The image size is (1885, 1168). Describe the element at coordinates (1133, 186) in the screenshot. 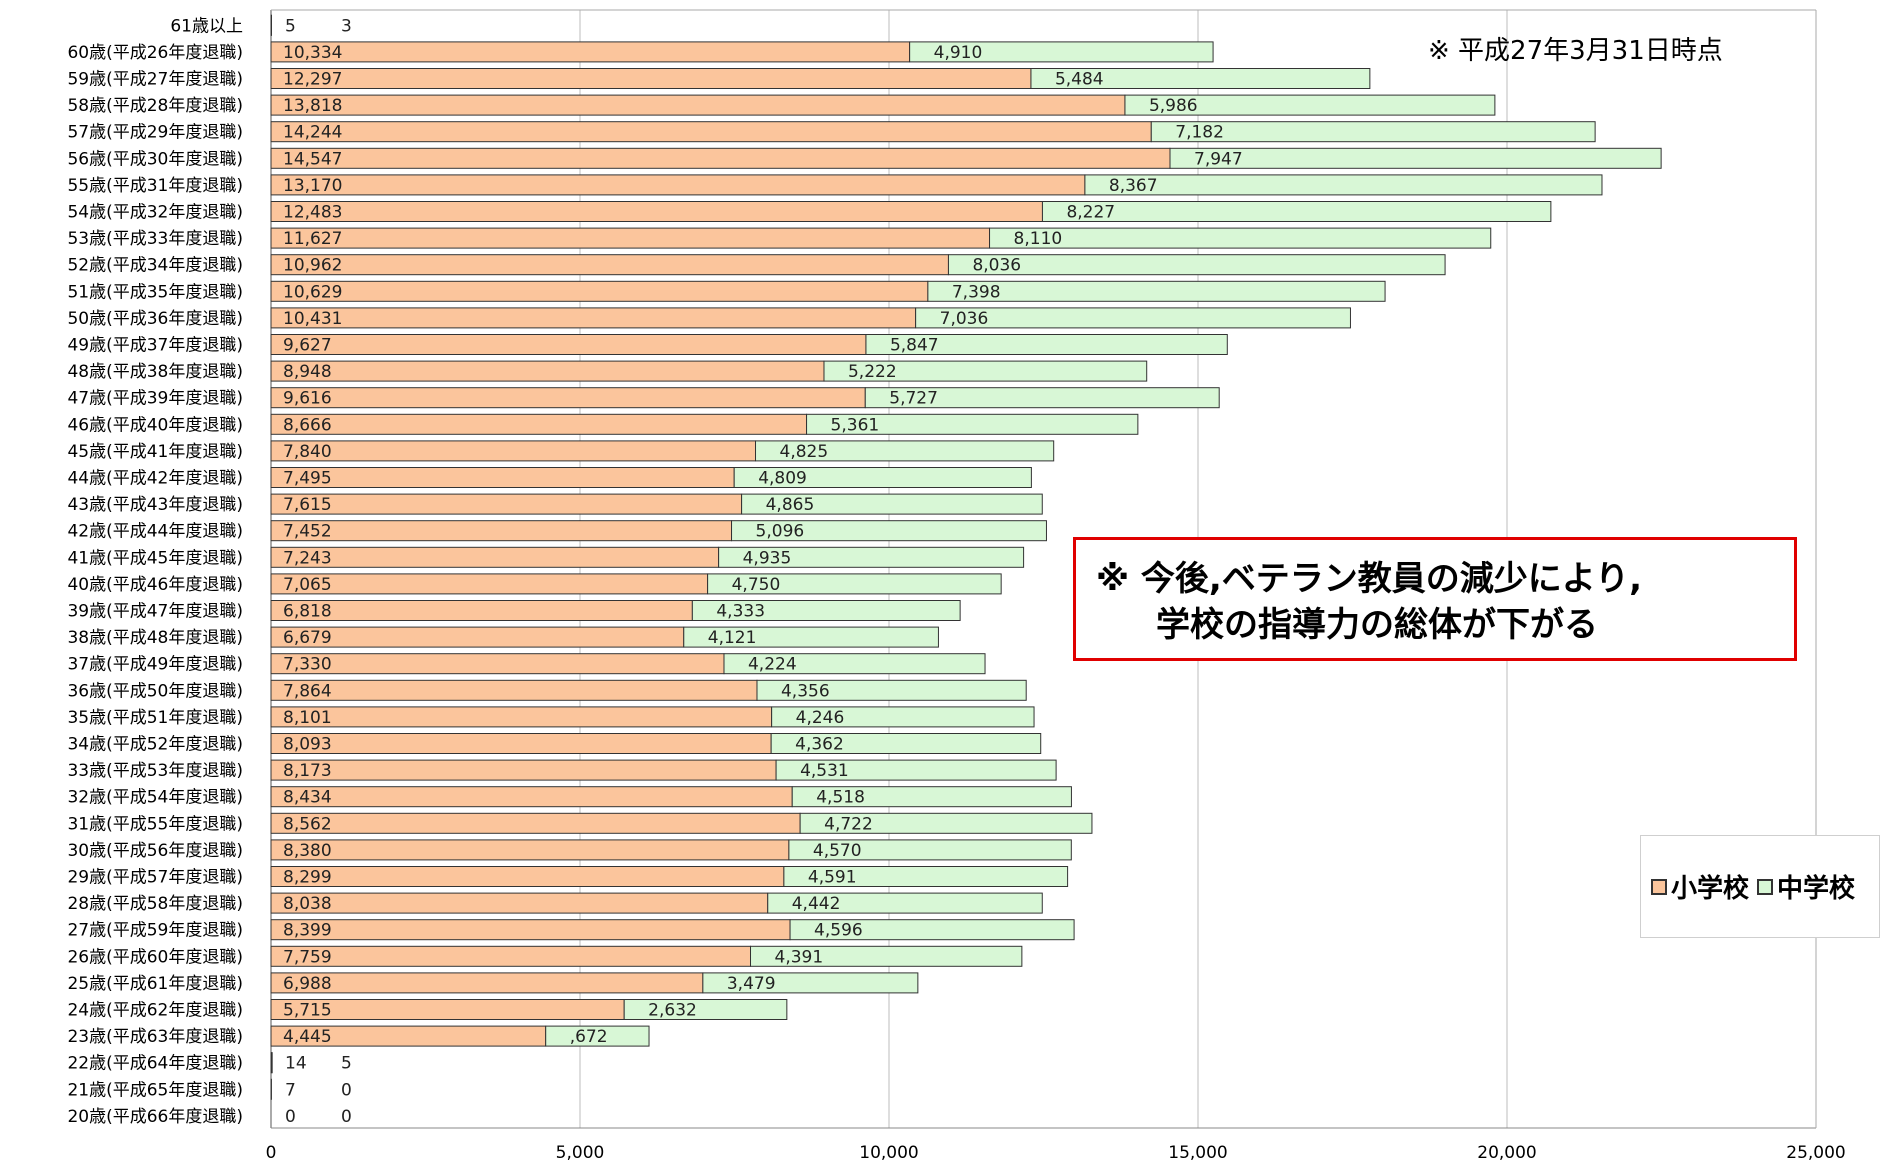

I see `value-label-junior-high: 8,367` at that location.